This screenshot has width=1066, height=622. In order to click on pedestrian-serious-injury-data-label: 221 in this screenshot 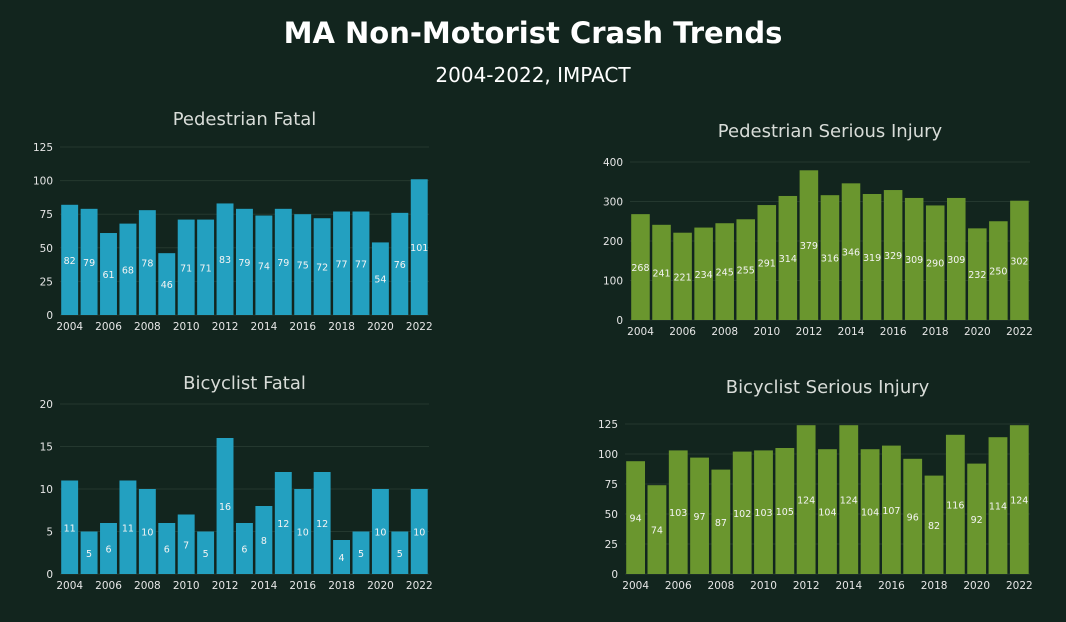, I will do `click(683, 277)`.